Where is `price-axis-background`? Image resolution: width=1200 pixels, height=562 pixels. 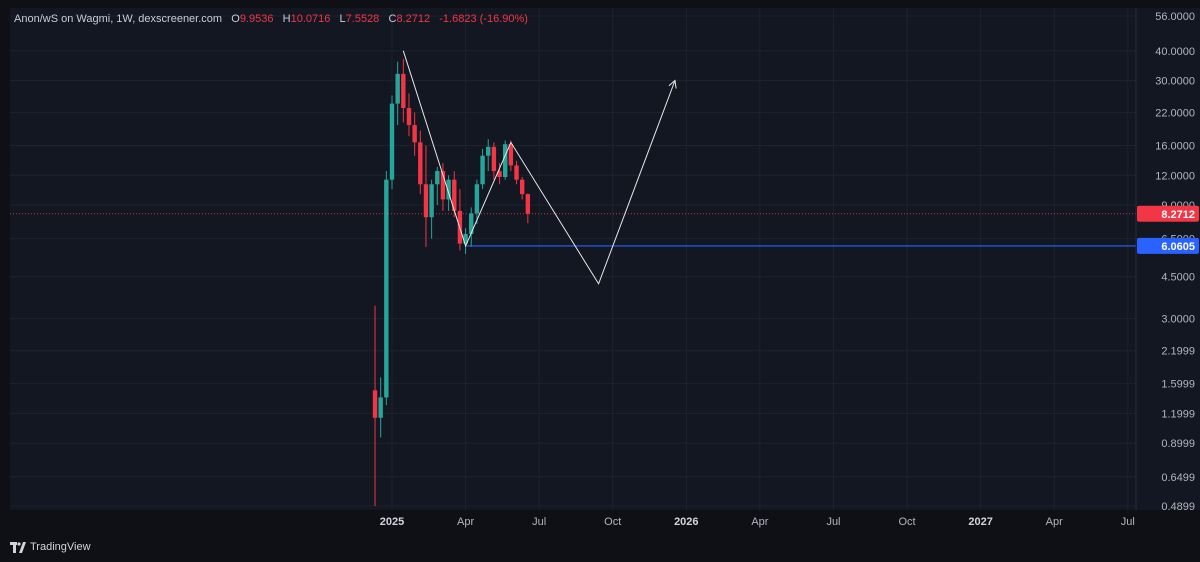
price-axis-background is located at coordinates (1168, 259).